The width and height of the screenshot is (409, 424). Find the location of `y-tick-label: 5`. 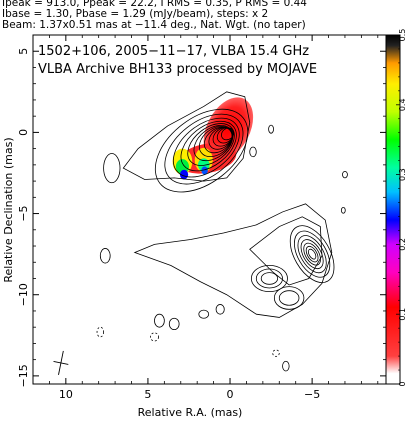

y-tick-label: 5 is located at coordinates (23, 51).